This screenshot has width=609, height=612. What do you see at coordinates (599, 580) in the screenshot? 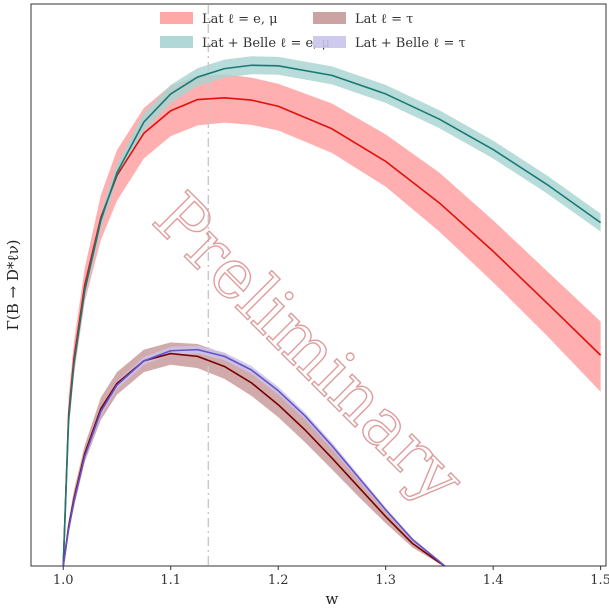
I see `x-tick-label: 1.5` at bounding box center [599, 580].